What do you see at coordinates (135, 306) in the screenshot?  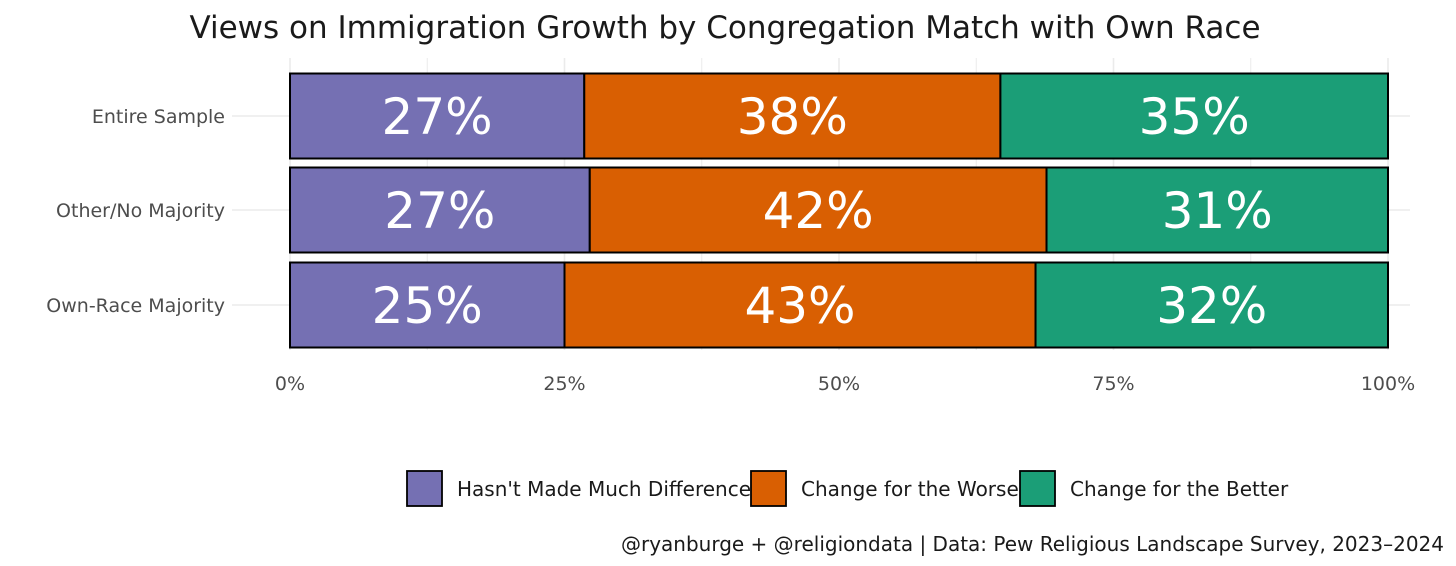 I see `y-tick-label: Own-Race Majority` at bounding box center [135, 306].